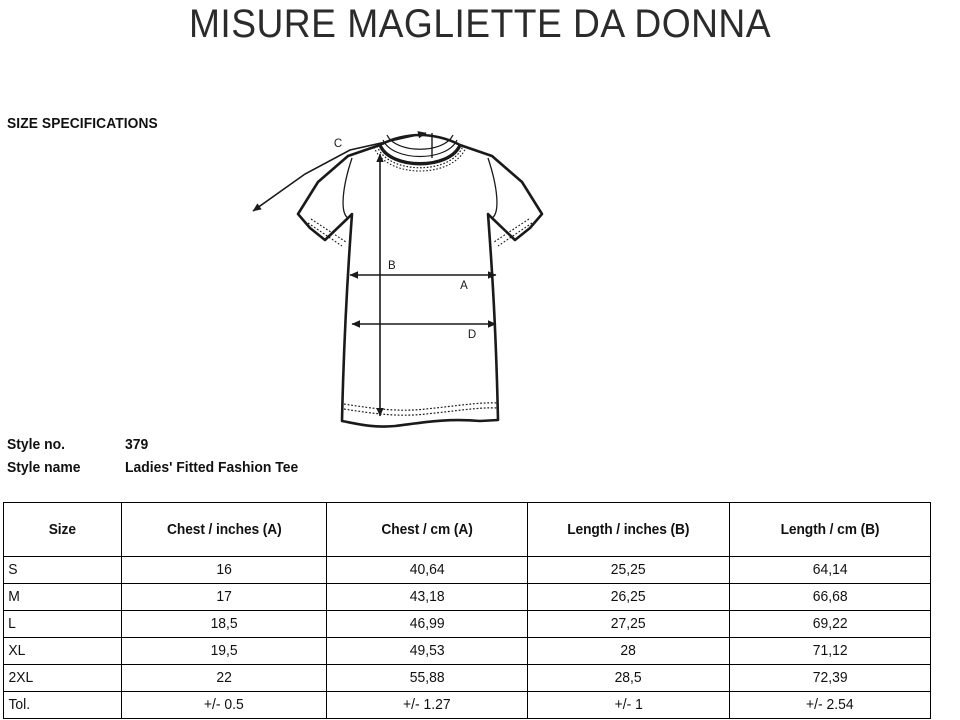 The height and width of the screenshot is (720, 960). What do you see at coordinates (342, 171) in the screenshot?
I see `dimension-line-c` at bounding box center [342, 171].